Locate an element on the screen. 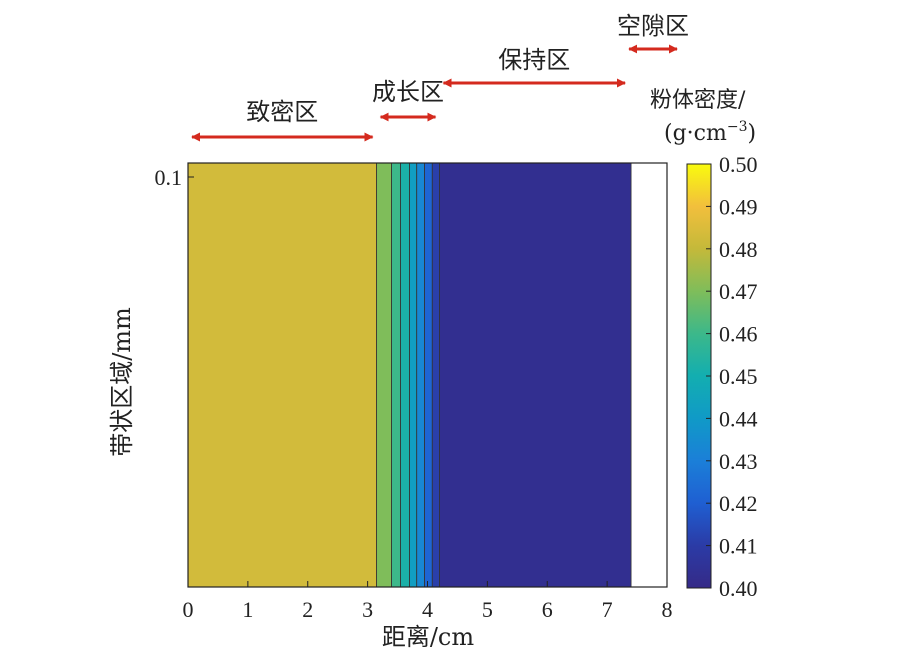  y-tick-label: 0.1 is located at coordinates (169, 177).